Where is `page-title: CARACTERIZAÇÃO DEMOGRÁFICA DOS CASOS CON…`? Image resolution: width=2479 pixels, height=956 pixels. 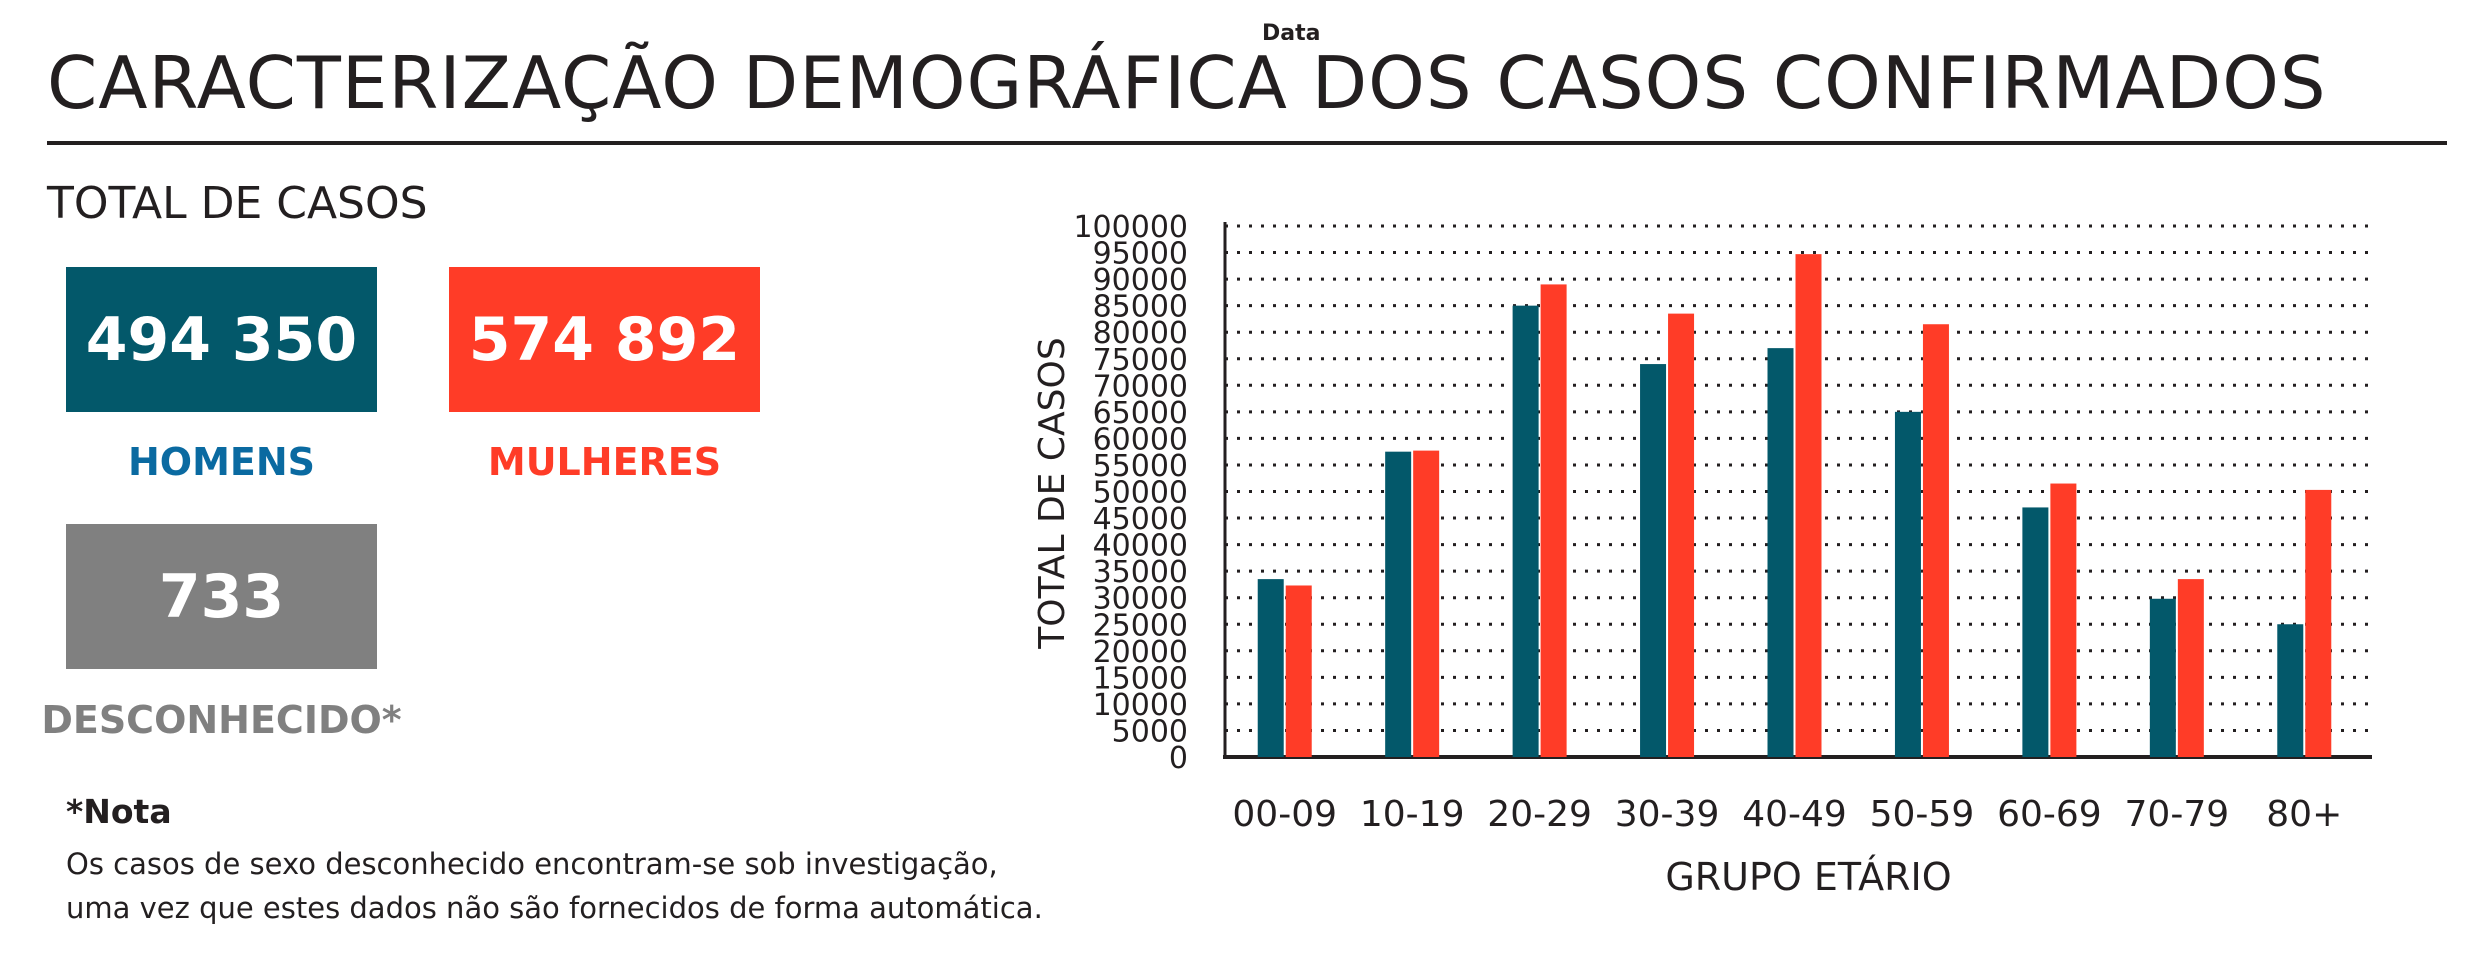 page-title: CARACTERIZAÇÃO DEMOGRÁFICA DOS CASOS CON… is located at coordinates (1187, 83).